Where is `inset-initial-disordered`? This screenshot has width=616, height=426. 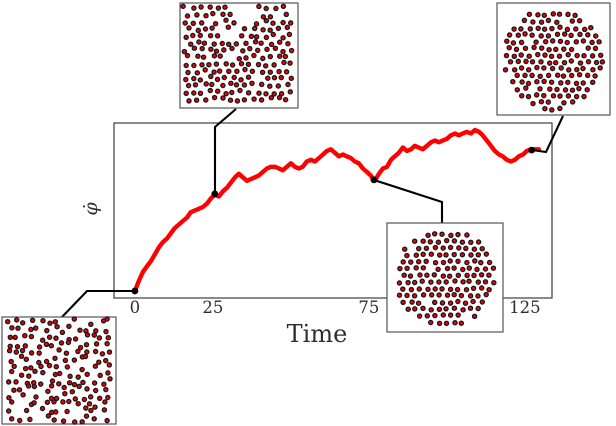
inset-initial-disordered is located at coordinates (59, 370).